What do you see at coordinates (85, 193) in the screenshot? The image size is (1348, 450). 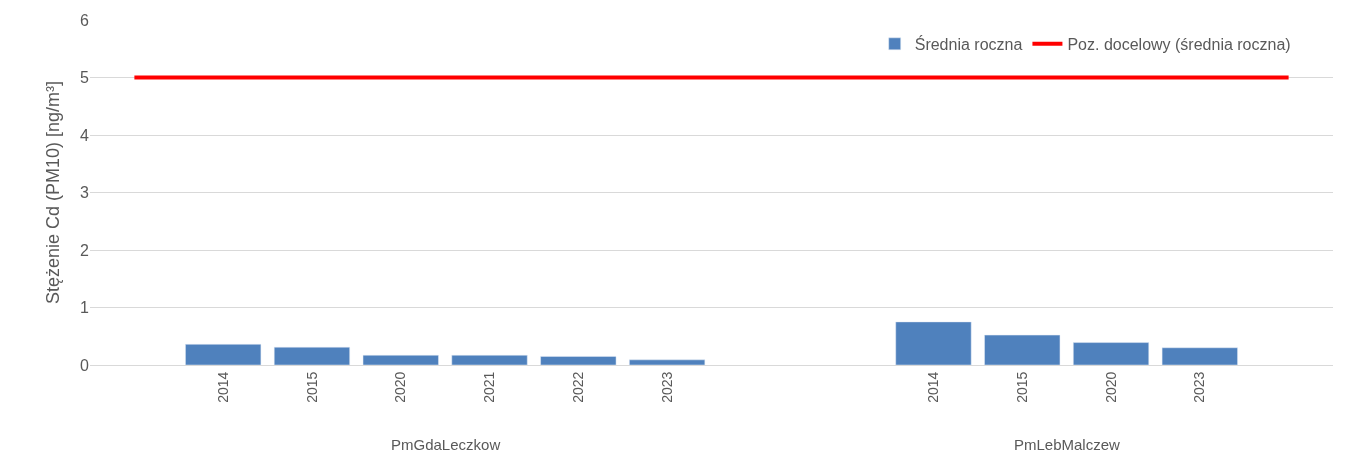 I see `y-tick-label: 3` at bounding box center [85, 193].